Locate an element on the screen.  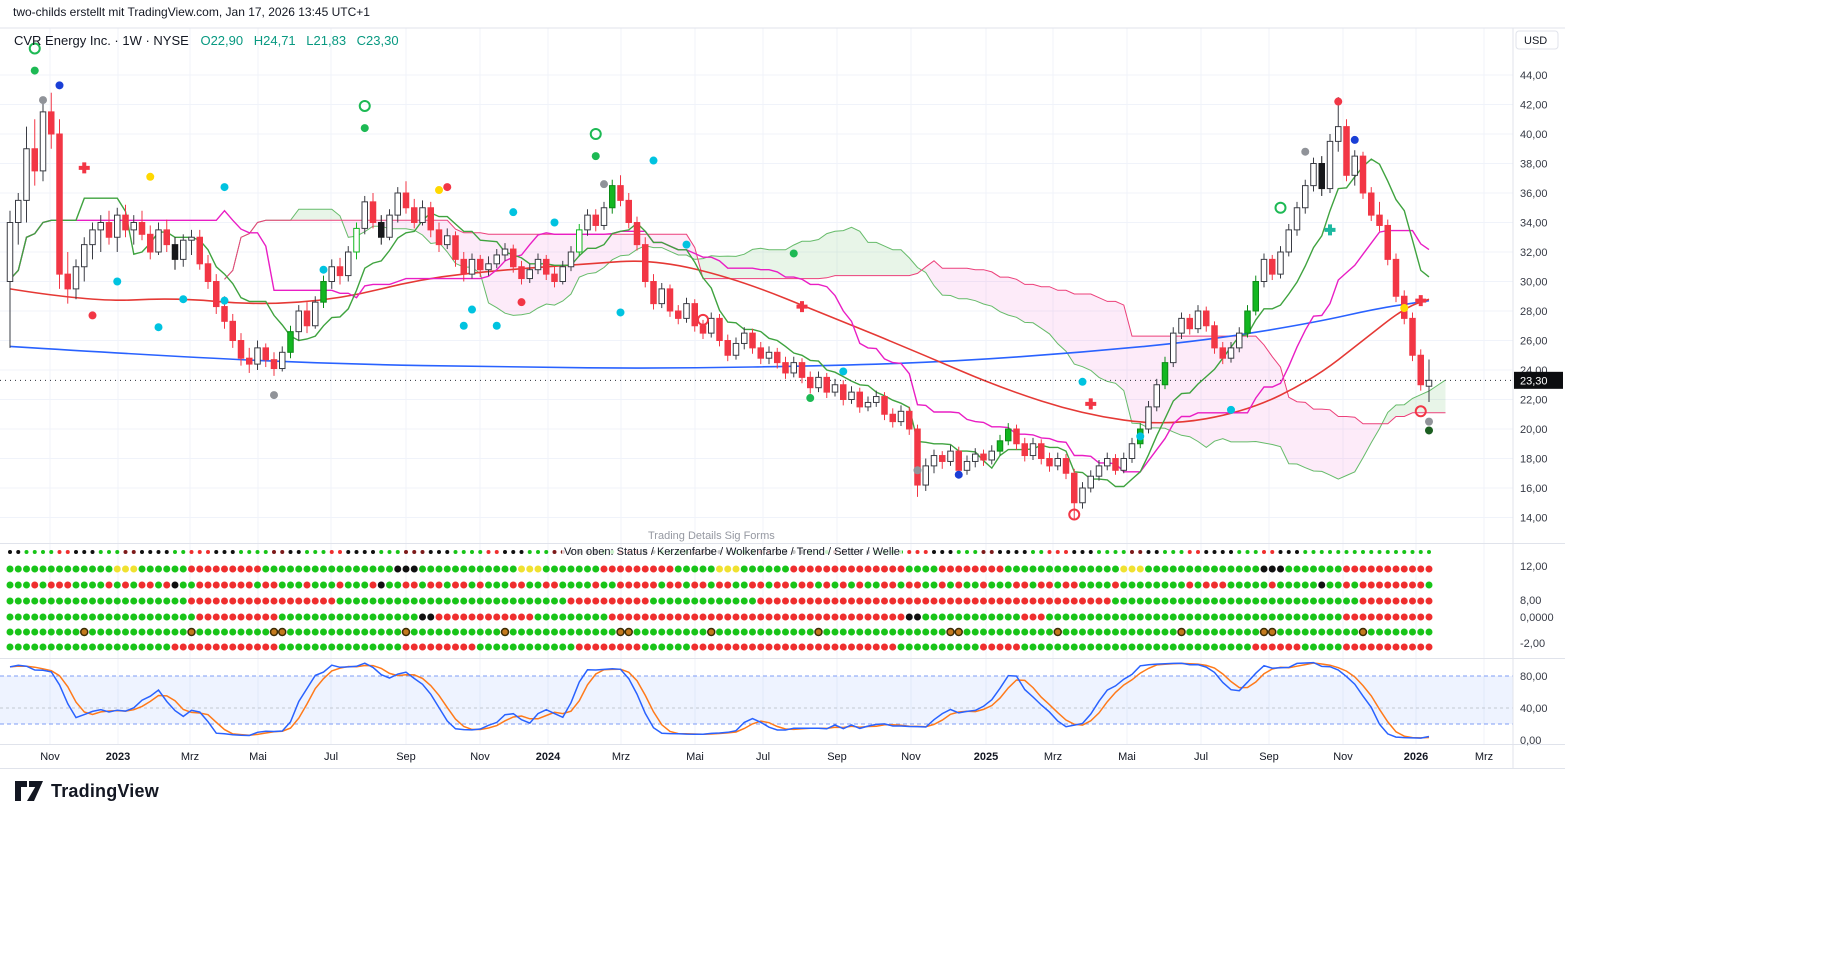
brand-name: TradingView is located at coordinates (105, 790).